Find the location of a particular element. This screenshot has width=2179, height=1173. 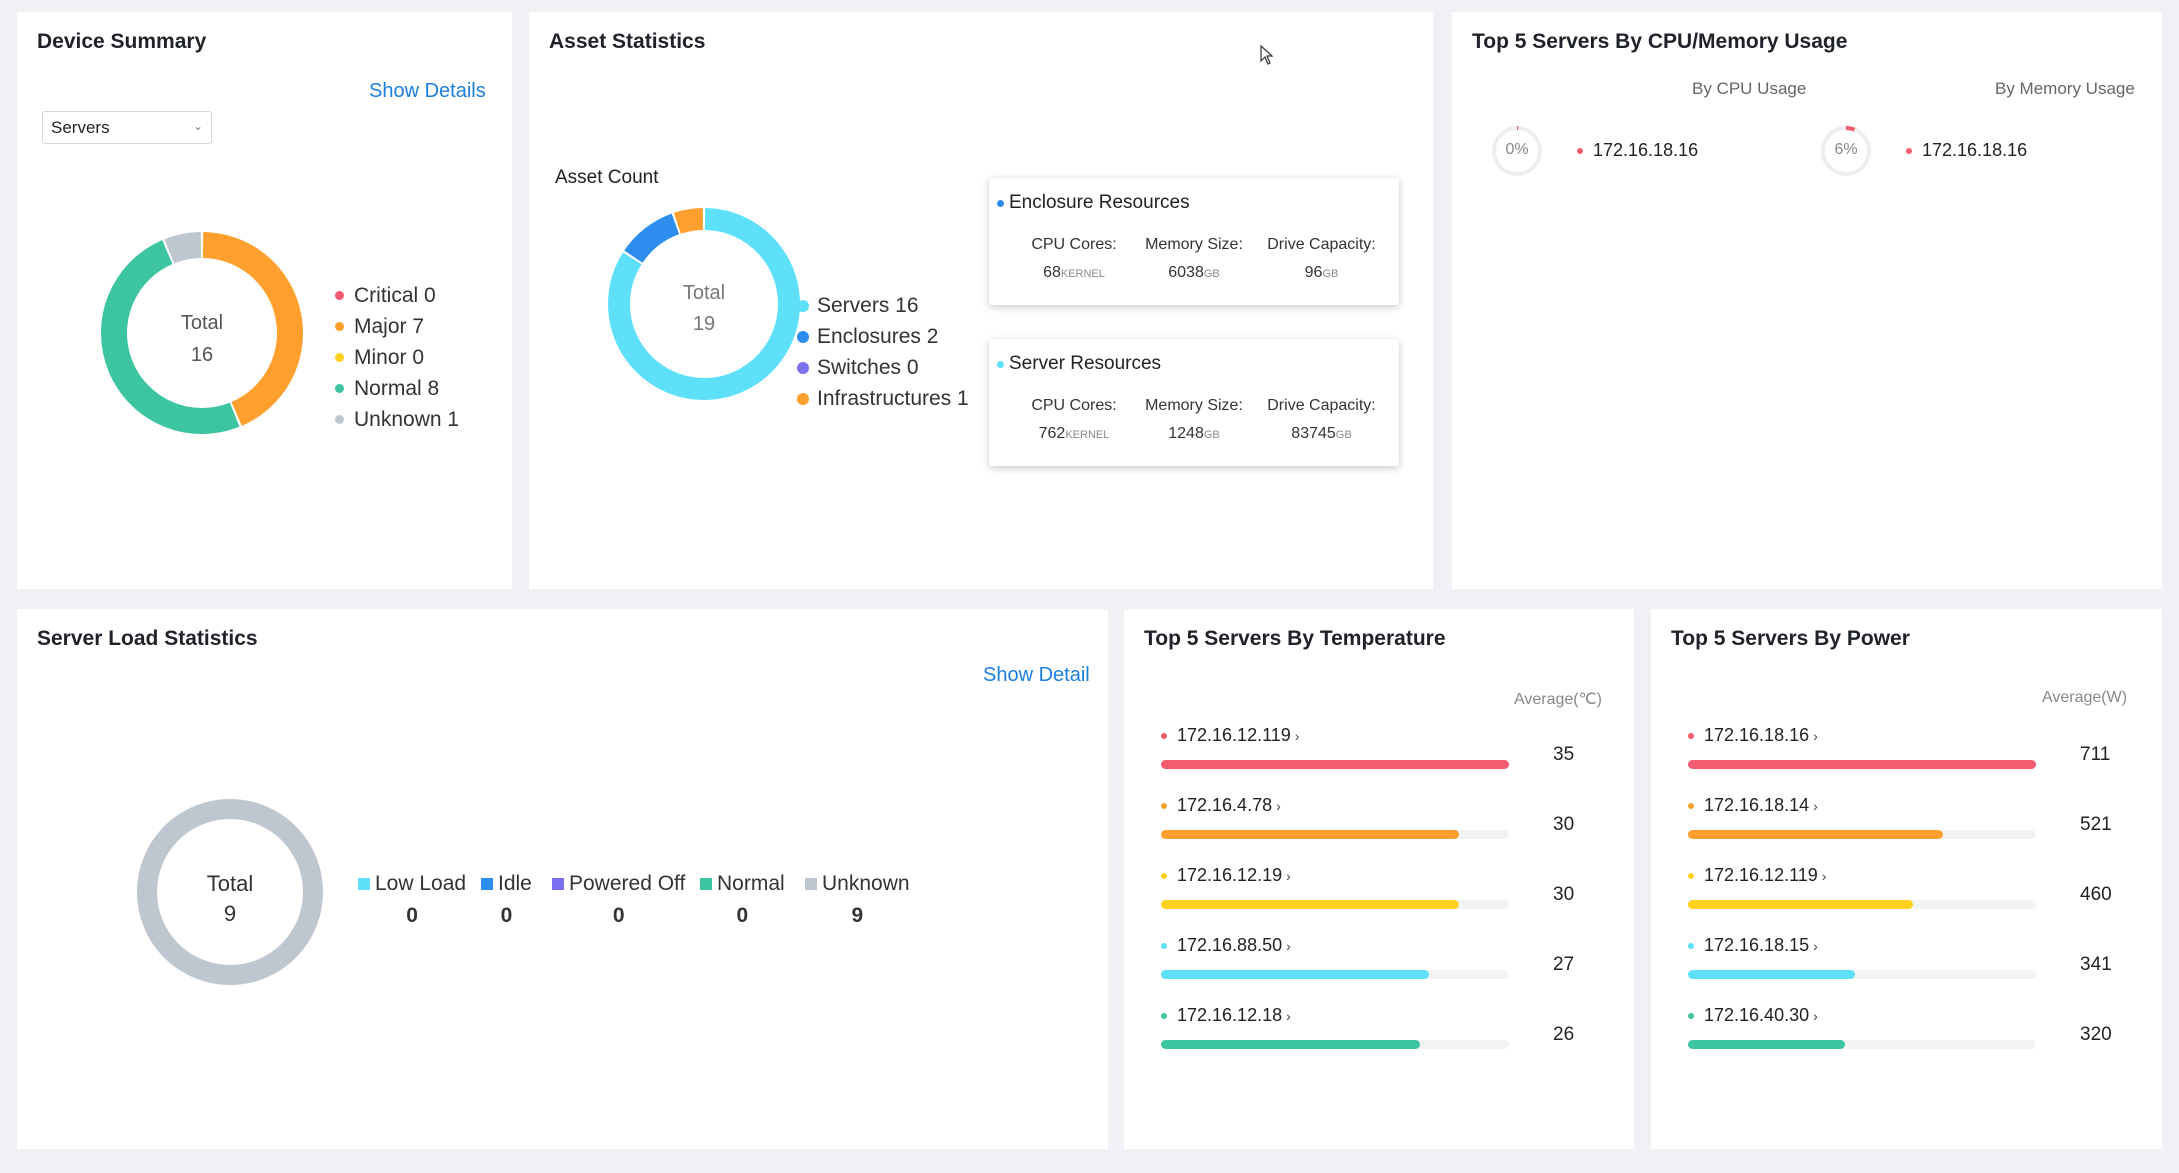

enclosure-memory-unit: GB is located at coordinates (1211, 274).